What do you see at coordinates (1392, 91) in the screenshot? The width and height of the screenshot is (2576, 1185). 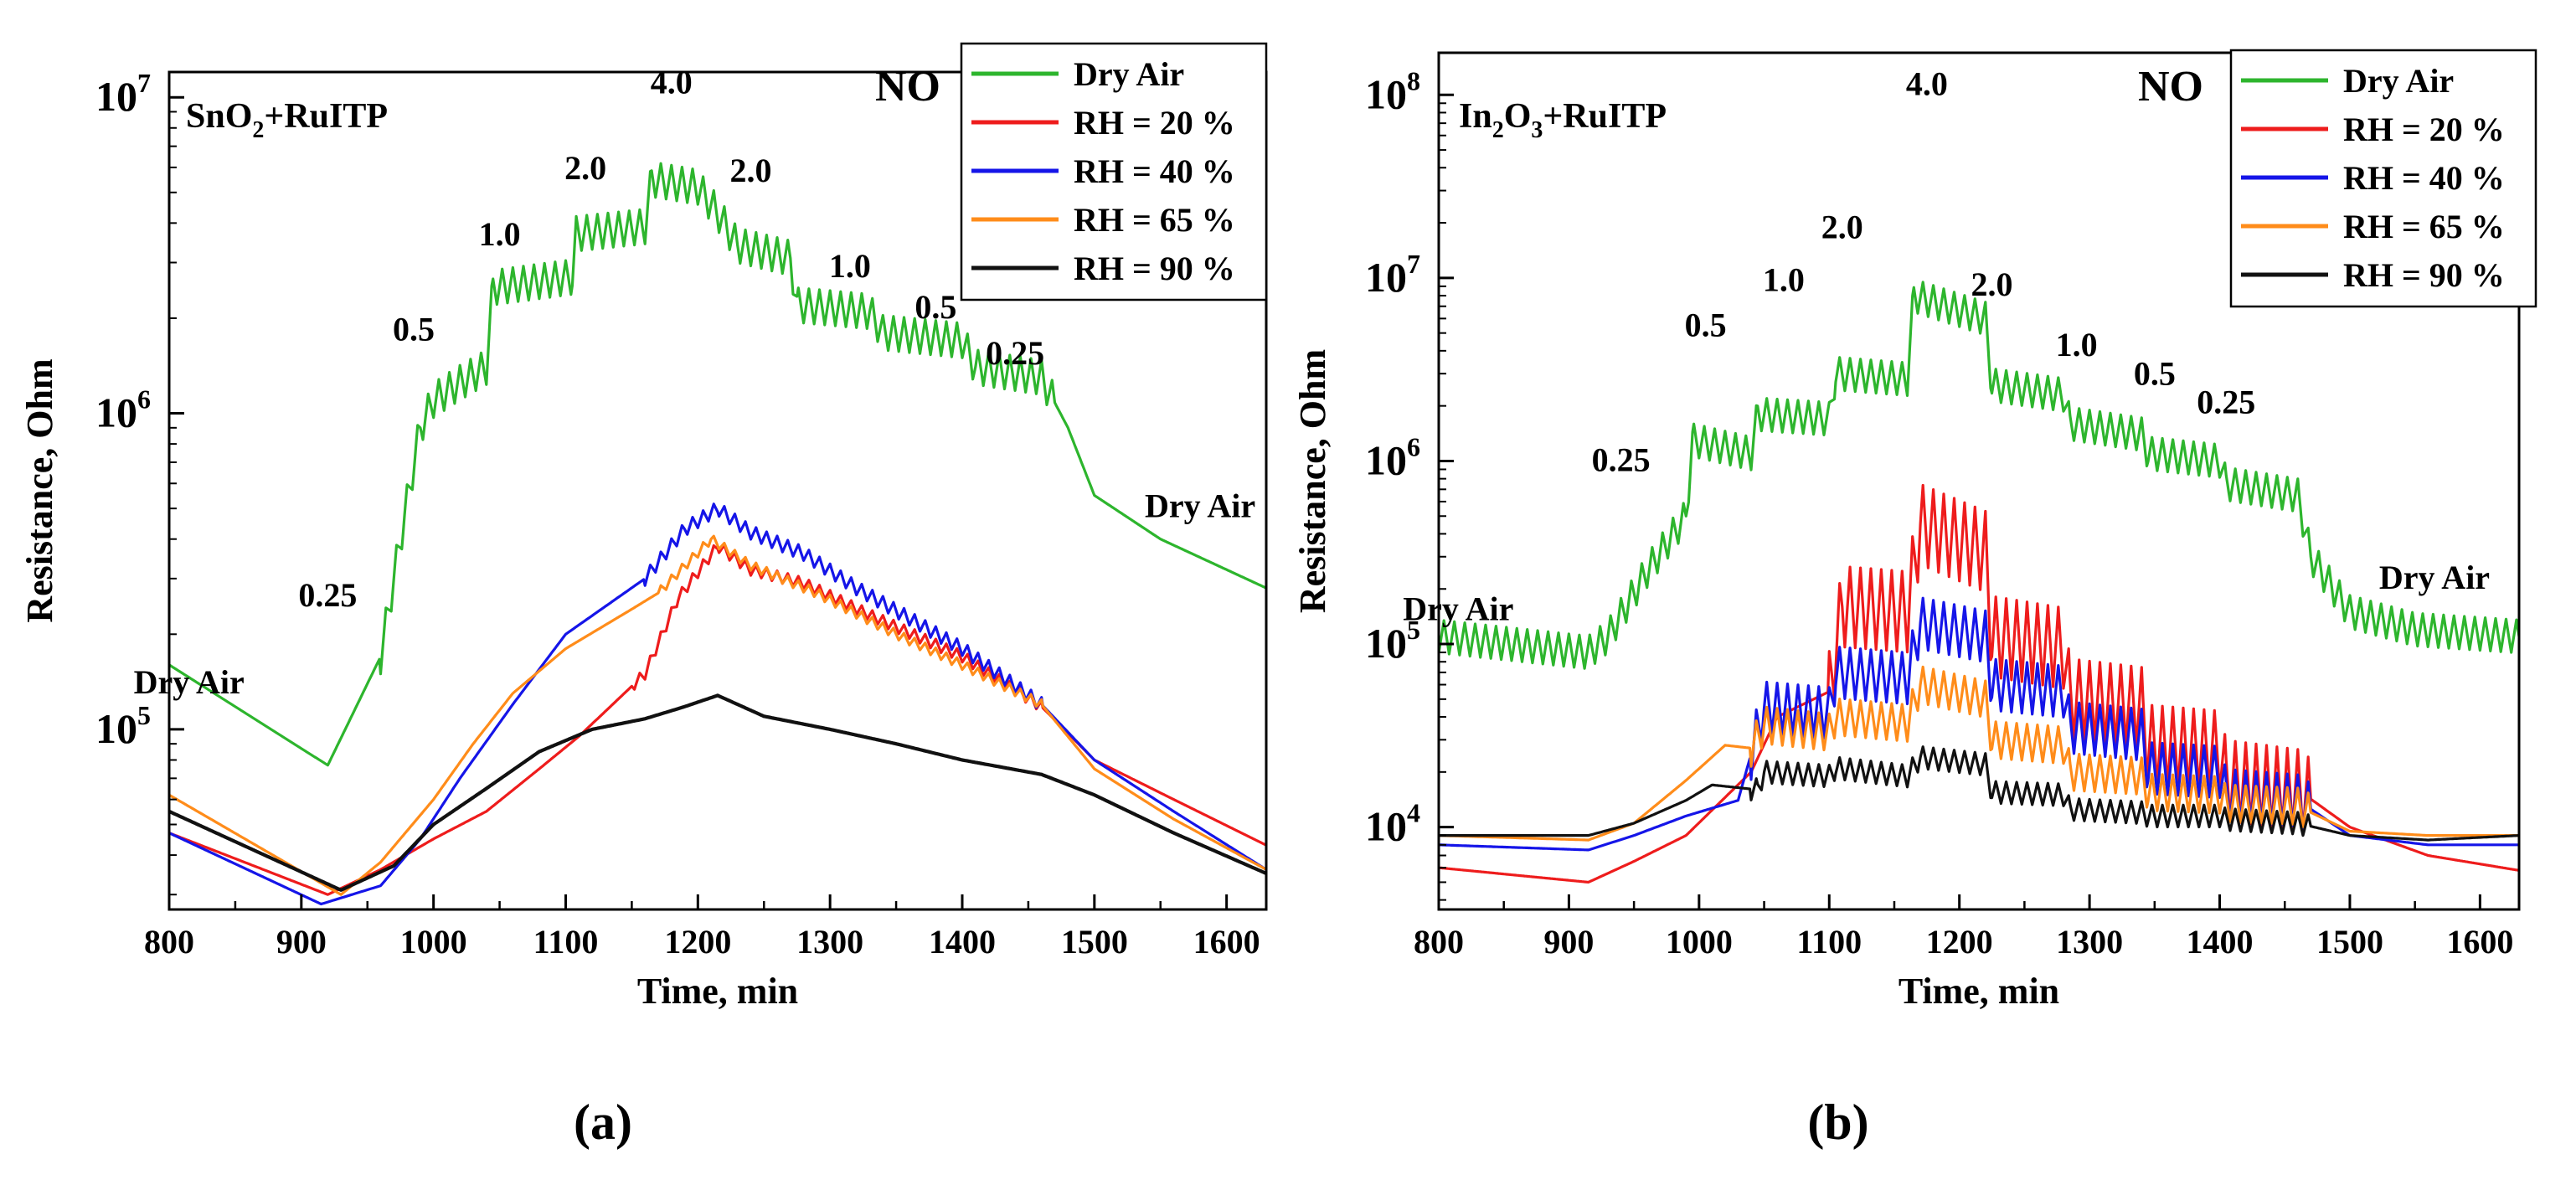 I see `y-tick-label: 10⁸` at bounding box center [1392, 91].